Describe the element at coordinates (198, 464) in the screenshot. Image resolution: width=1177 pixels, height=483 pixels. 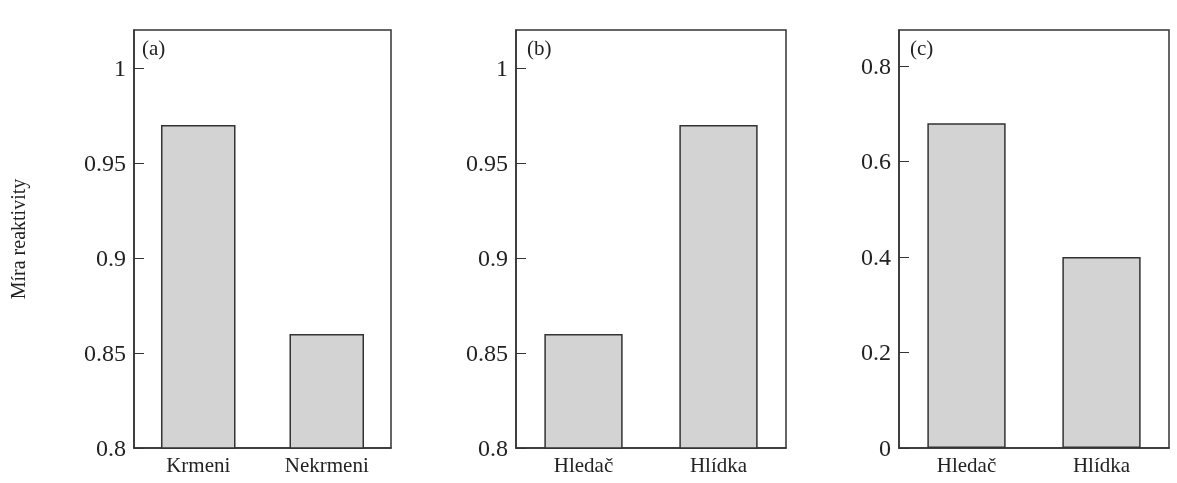
I see `x-tick-label: Krmeni` at that location.